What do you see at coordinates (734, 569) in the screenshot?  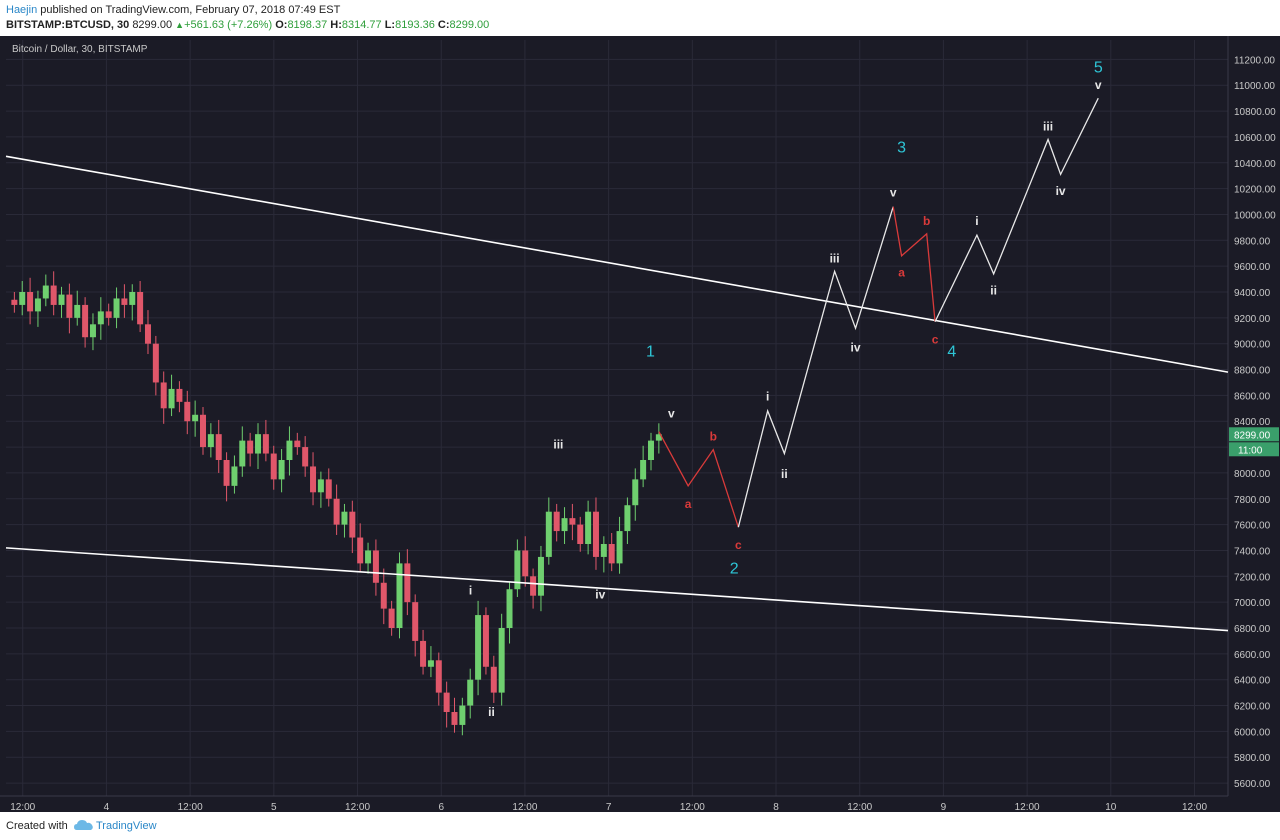 I see `wave-label: 2` at bounding box center [734, 569].